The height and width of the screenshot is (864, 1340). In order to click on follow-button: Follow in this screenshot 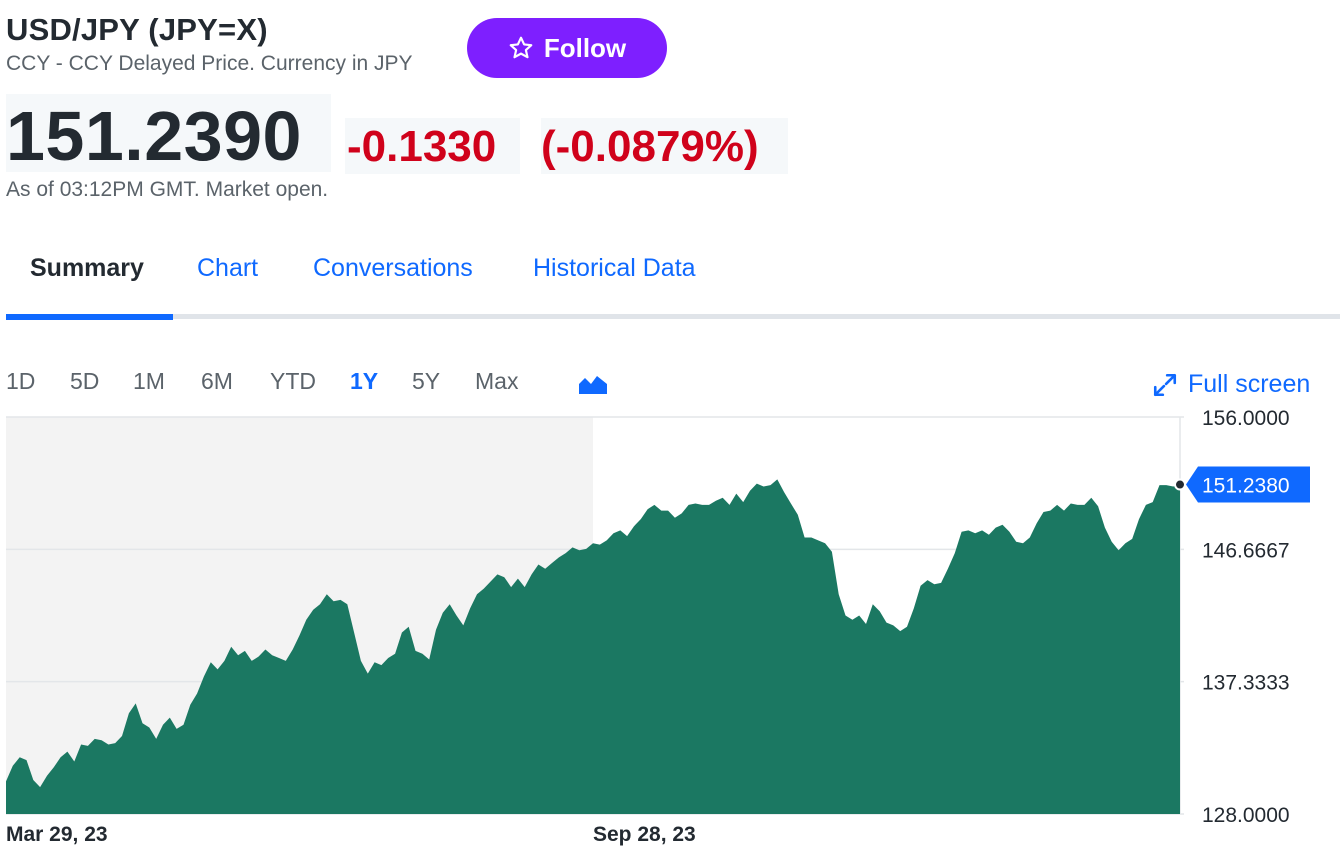, I will do `click(567, 48)`.